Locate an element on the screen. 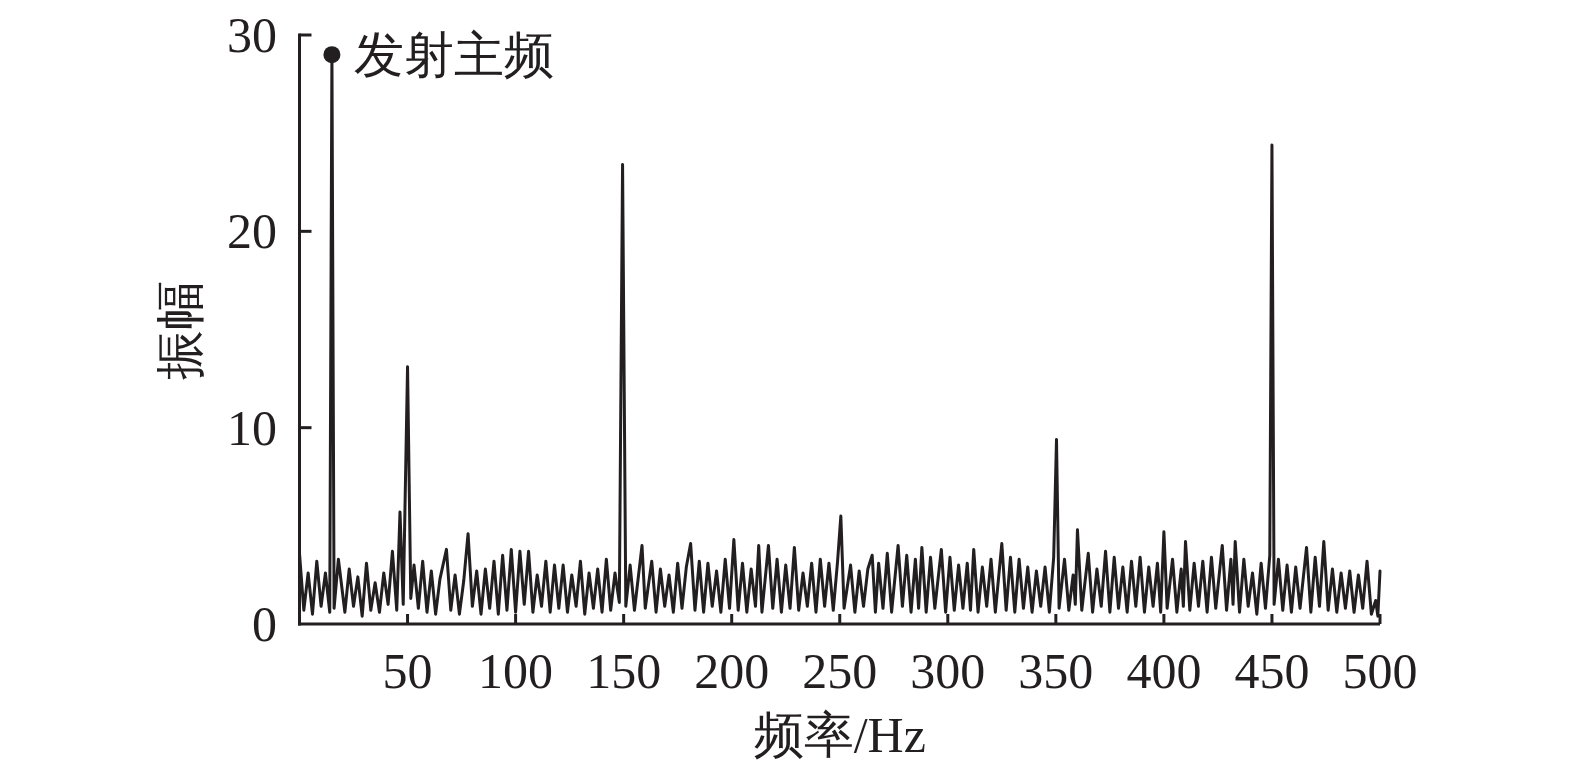 Image resolution: width=1575 pixels, height=778 pixels. x-axis-title: 频率/Hz is located at coordinates (839, 735).